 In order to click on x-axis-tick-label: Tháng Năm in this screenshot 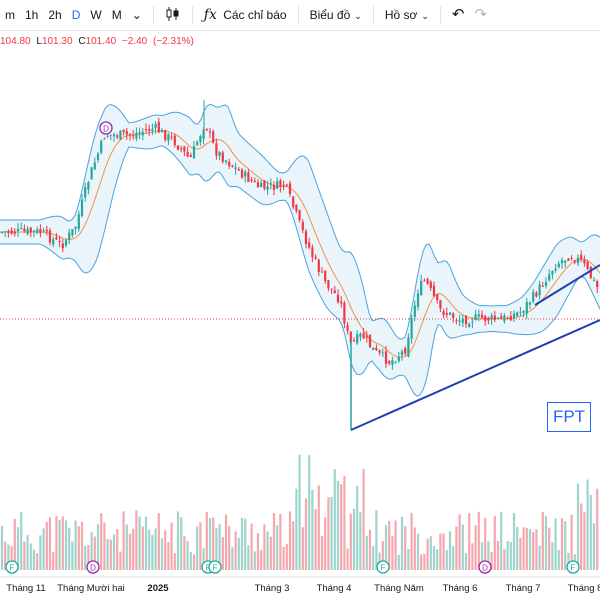, I will do `click(399, 588)`.